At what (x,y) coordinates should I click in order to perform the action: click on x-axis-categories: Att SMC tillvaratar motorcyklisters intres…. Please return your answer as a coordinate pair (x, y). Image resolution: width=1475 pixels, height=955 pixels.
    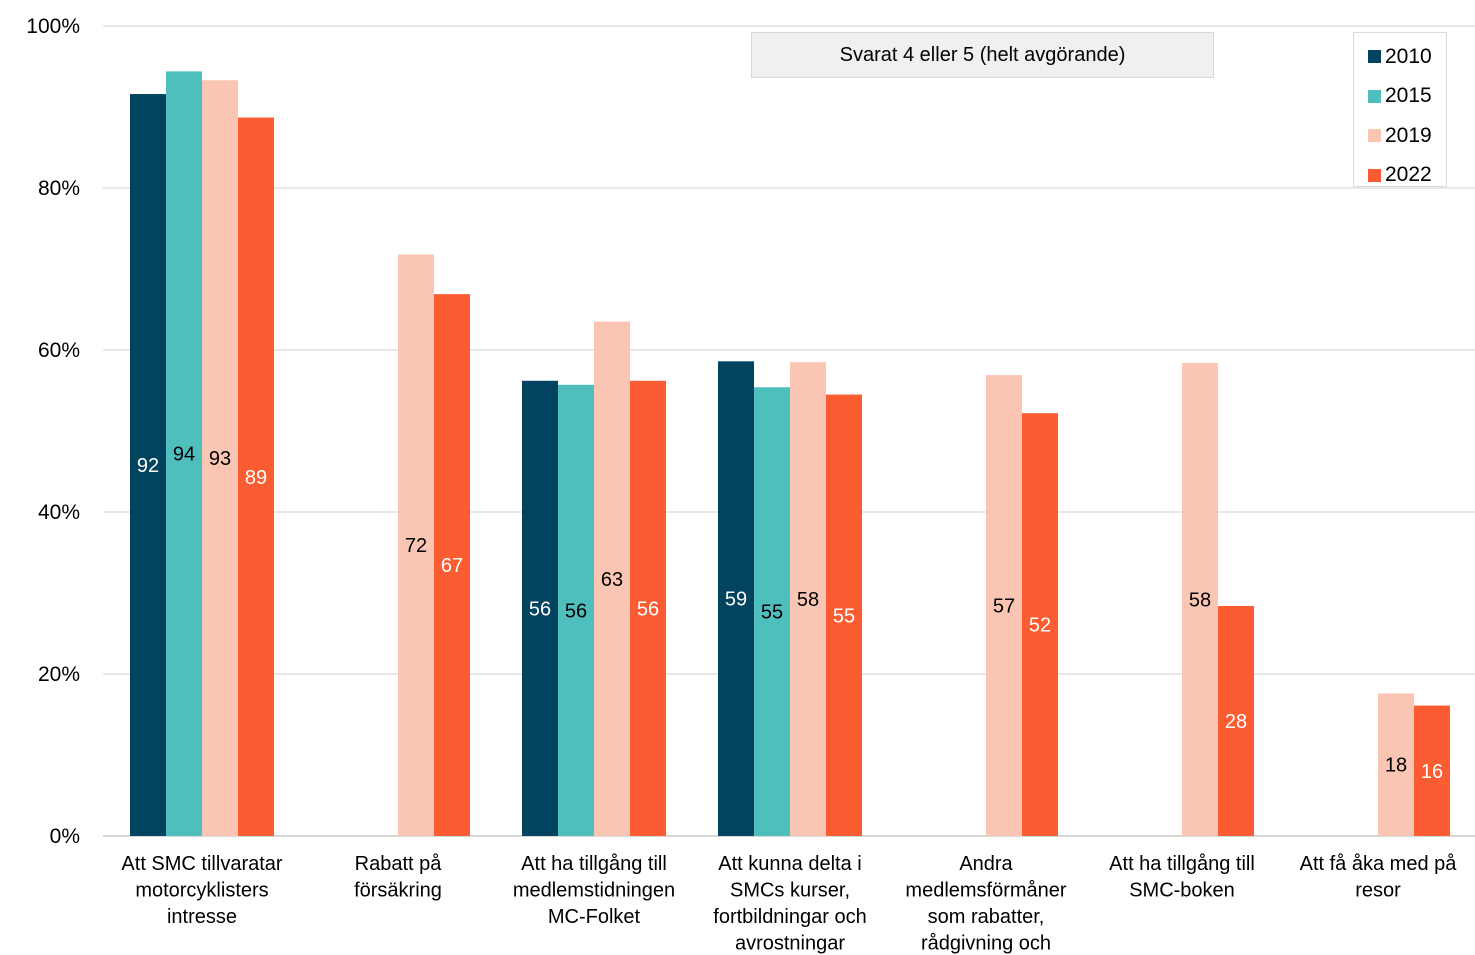
    Looking at the image, I should click on (789, 904).